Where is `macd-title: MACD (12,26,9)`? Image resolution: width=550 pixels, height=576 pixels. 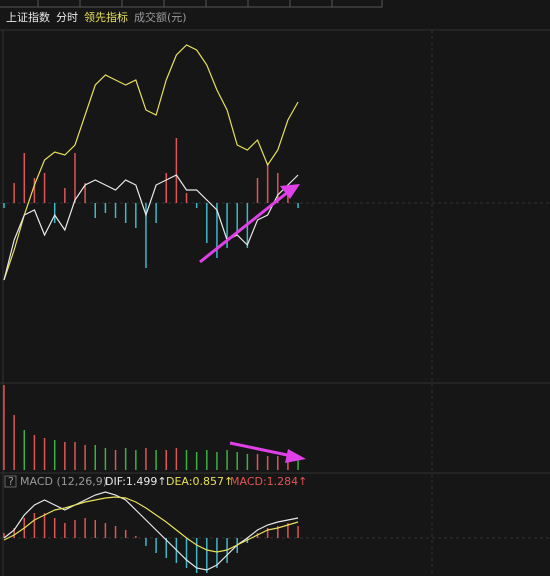 macd-title: MACD (12,26,9) is located at coordinates (63, 481).